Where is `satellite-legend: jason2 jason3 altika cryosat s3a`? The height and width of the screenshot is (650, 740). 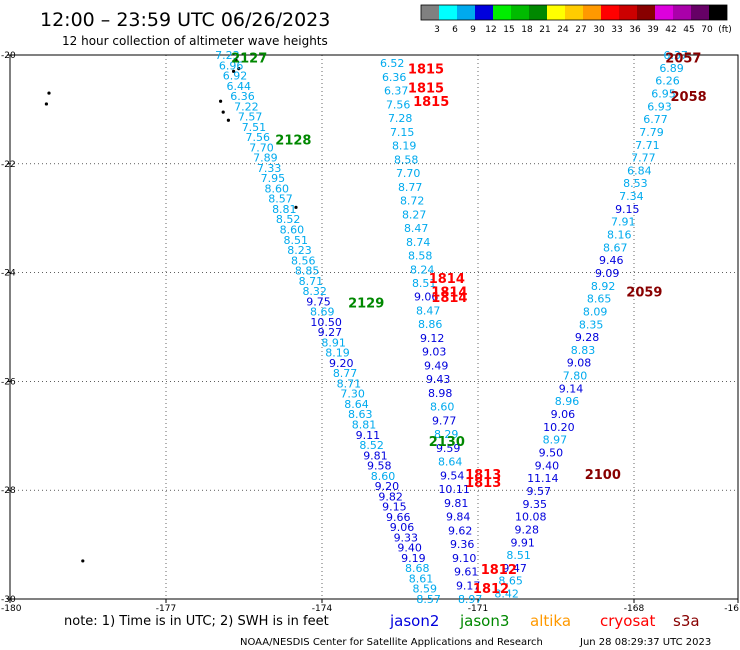
satellite-legend: jason2 jason3 altika cryosat s3a is located at coordinates (544, 621).